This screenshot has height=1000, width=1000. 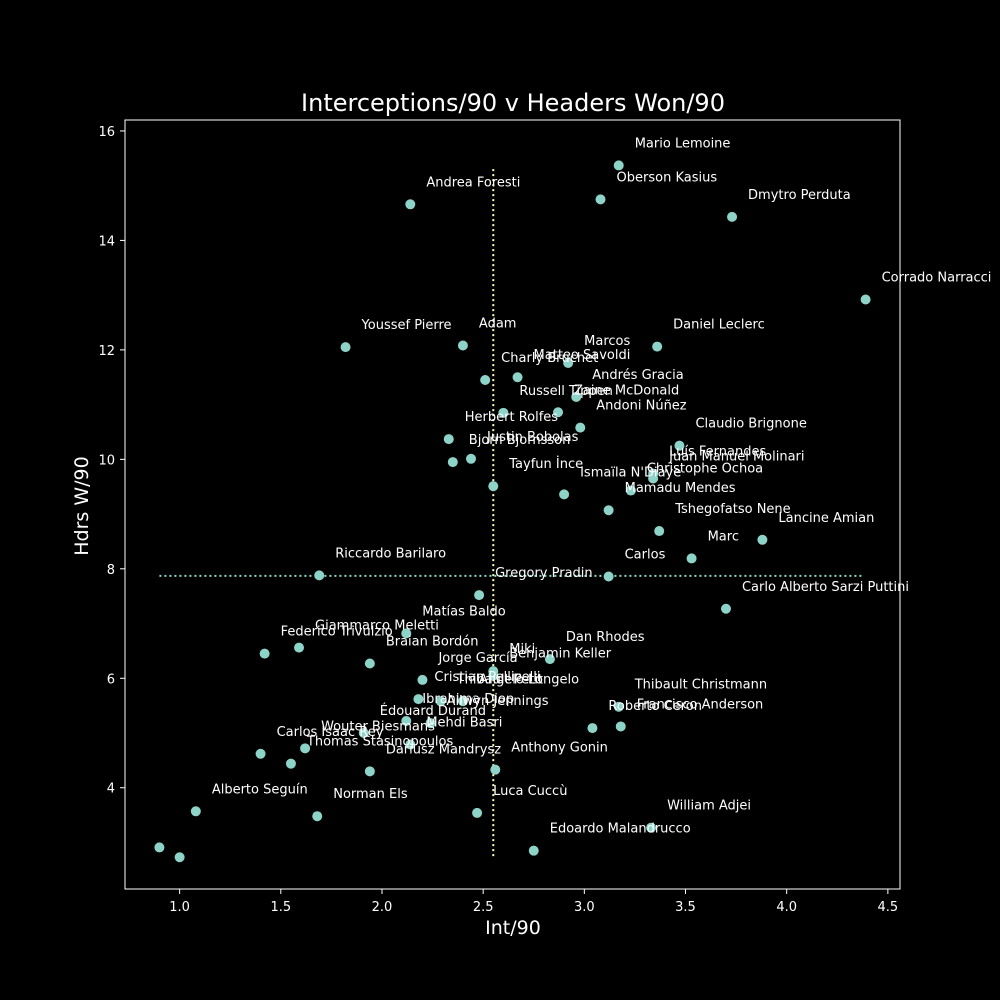 I want to click on data-point-label: Bjorn Bjornsson, so click(x=520, y=440).